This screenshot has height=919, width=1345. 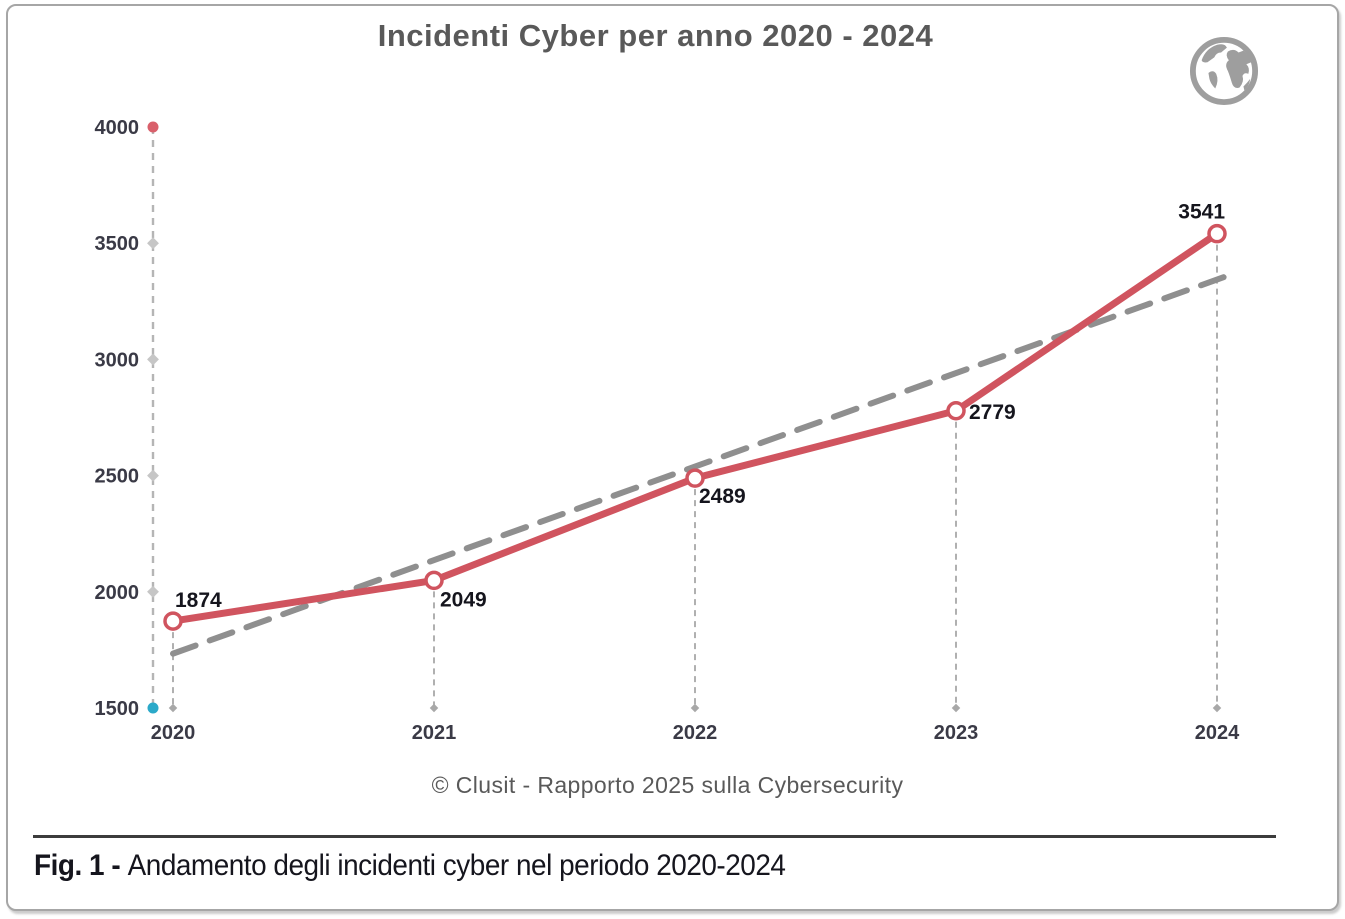 I want to click on x-tick-label: 2023, so click(x=956, y=733).